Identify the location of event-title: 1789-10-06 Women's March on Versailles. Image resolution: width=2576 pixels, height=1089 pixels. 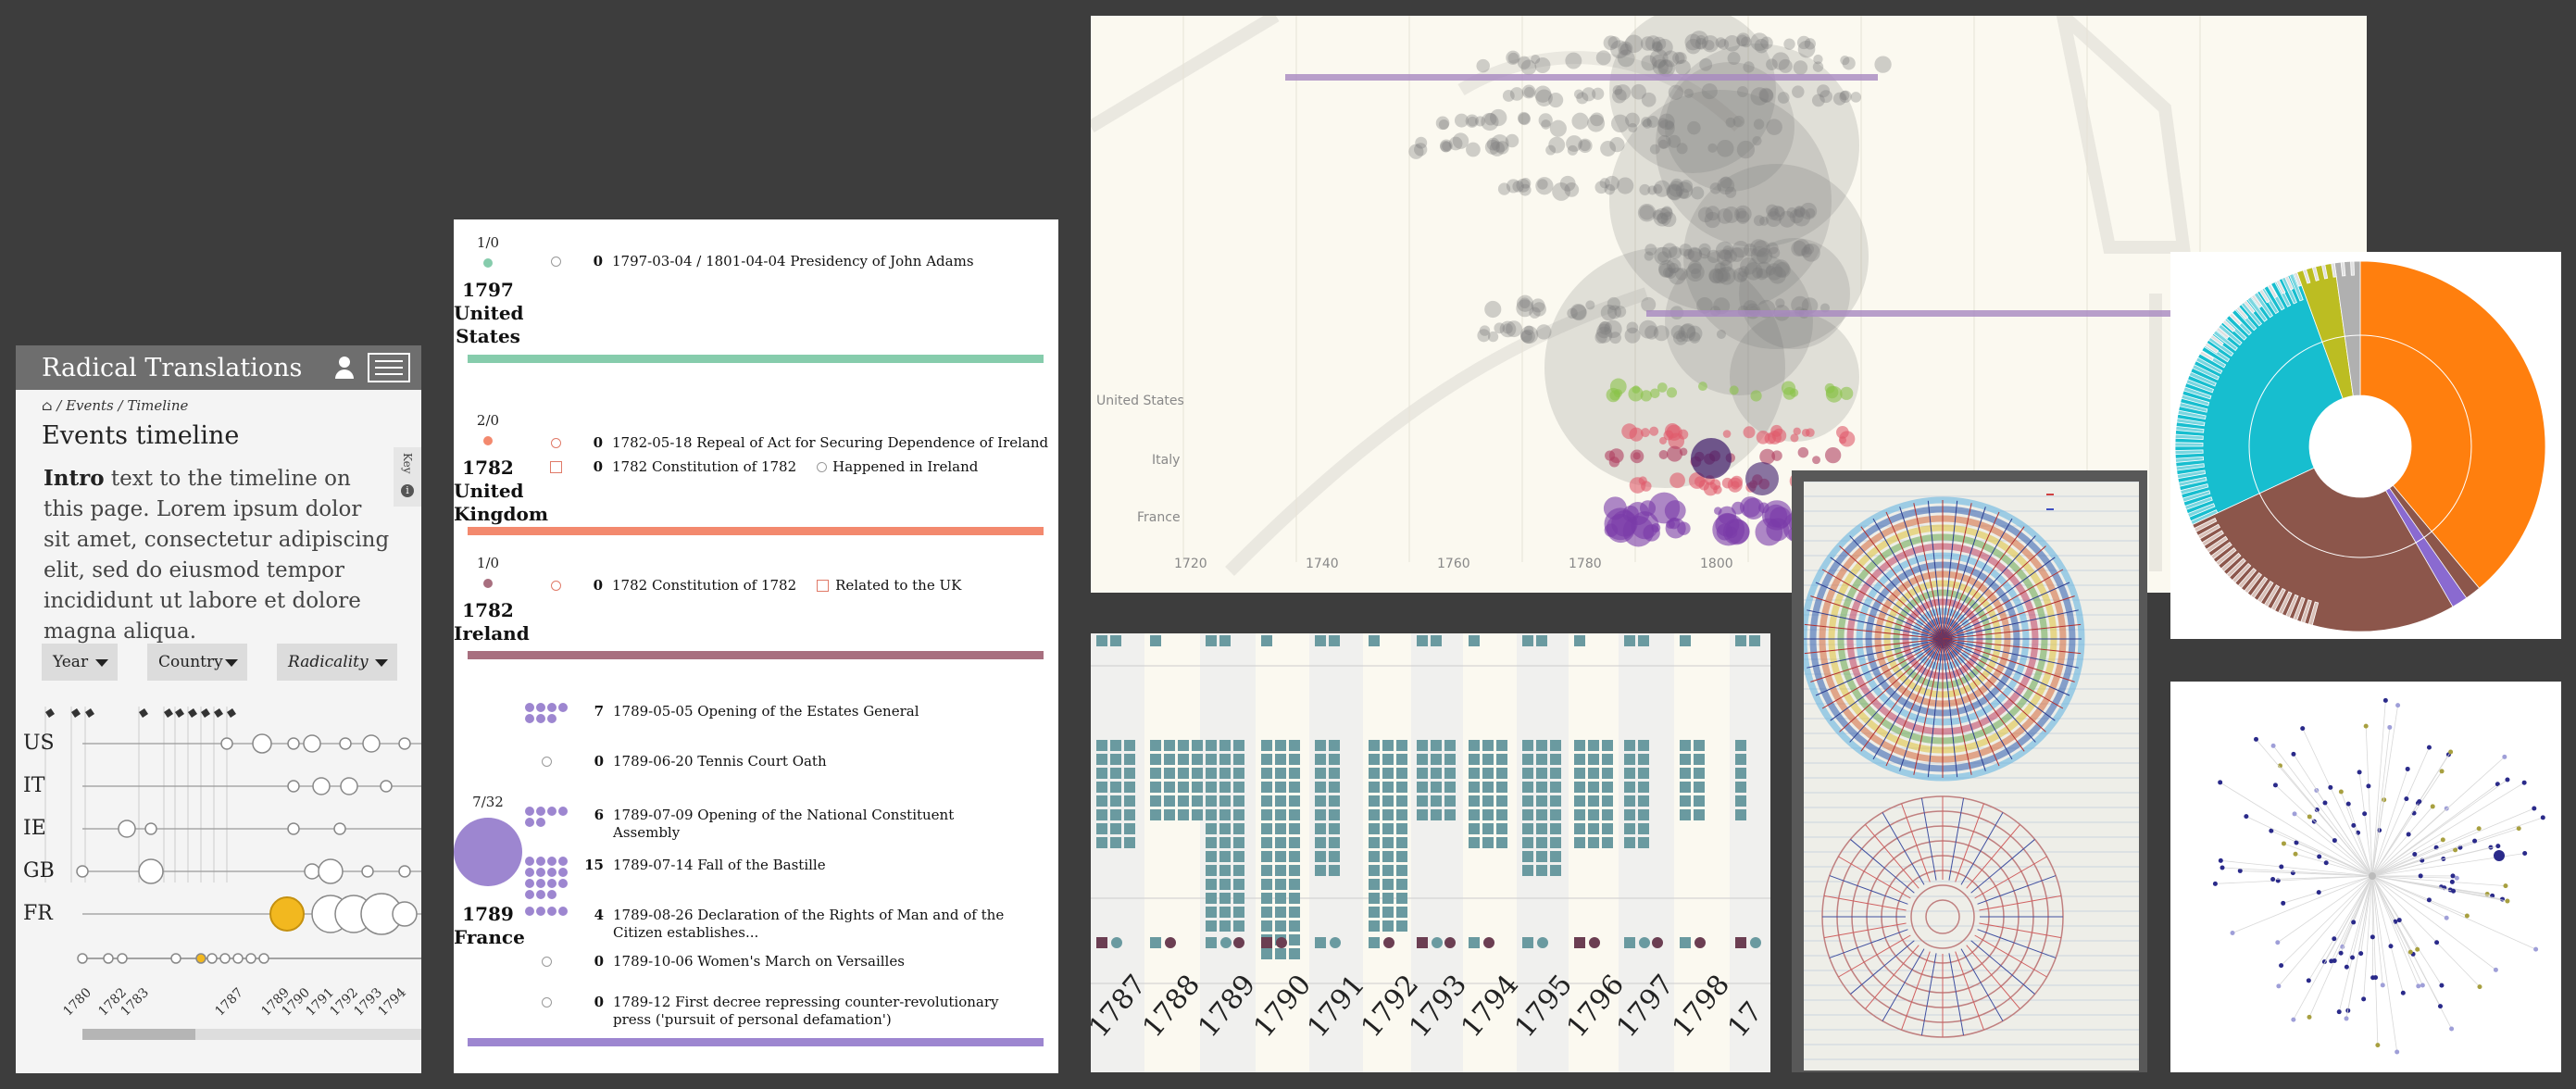
(759, 961).